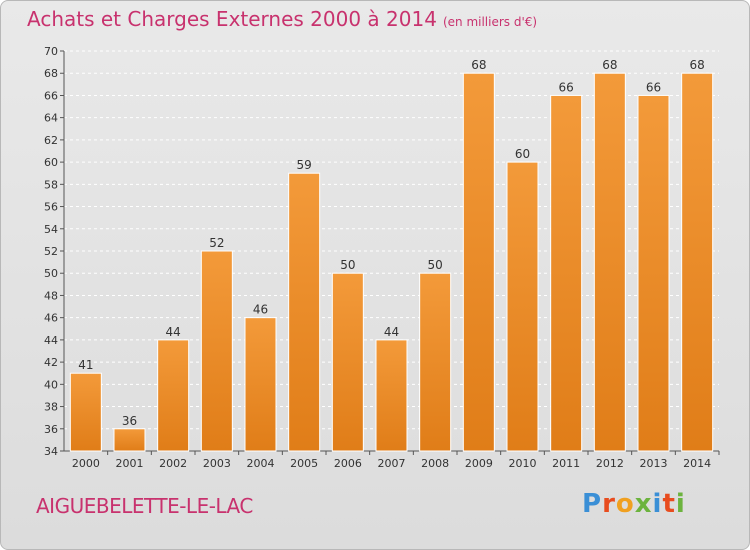 The width and height of the screenshot is (750, 550). Describe the element at coordinates (592, 504) in the screenshot. I see `logo-letter: P` at that location.